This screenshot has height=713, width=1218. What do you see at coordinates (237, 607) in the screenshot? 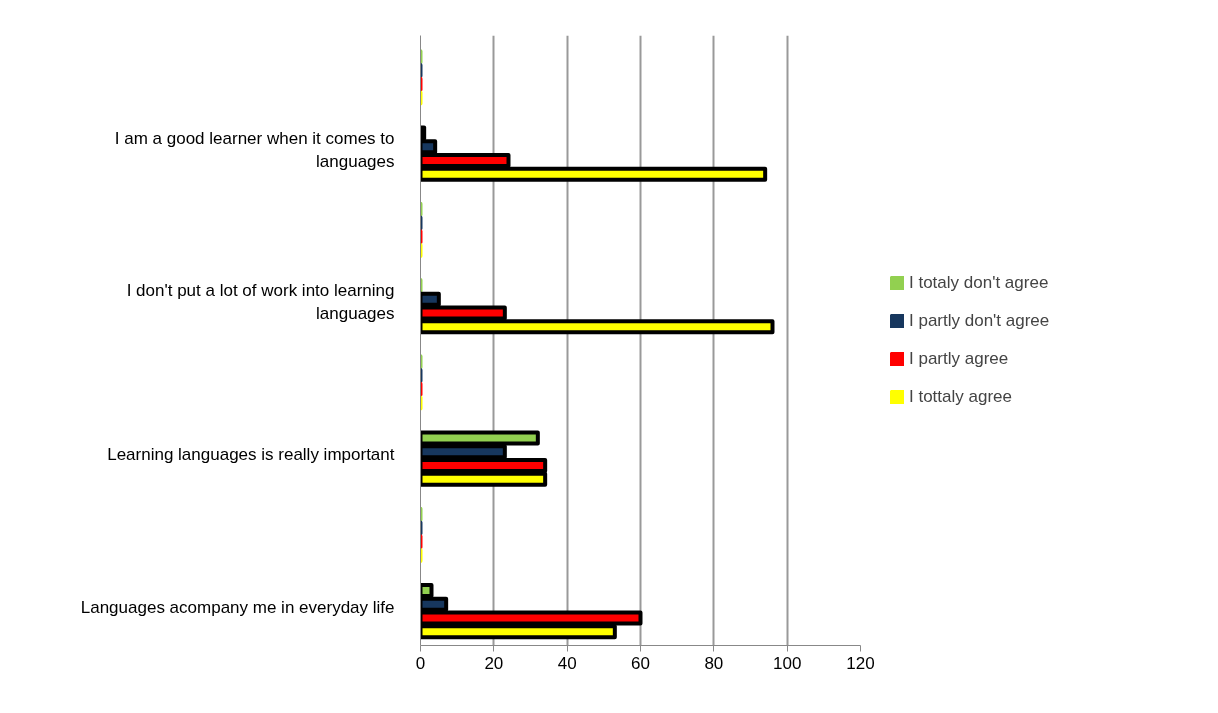
I see `y-tick-label: Languages acompany me in everyday life` at bounding box center [237, 607].